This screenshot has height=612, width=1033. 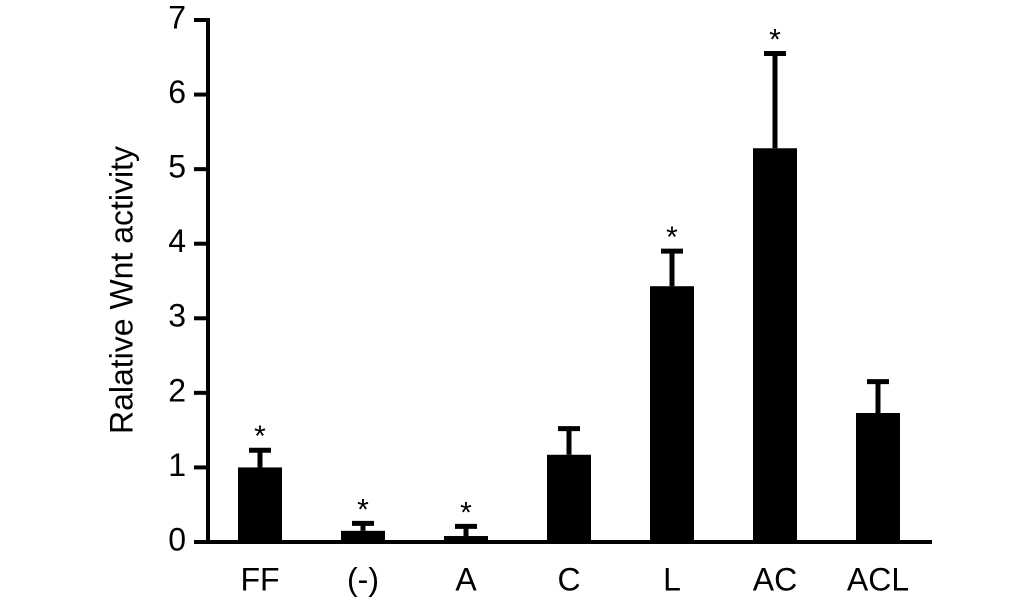 What do you see at coordinates (363, 579) in the screenshot?
I see `x-tick-label: (-)` at bounding box center [363, 579].